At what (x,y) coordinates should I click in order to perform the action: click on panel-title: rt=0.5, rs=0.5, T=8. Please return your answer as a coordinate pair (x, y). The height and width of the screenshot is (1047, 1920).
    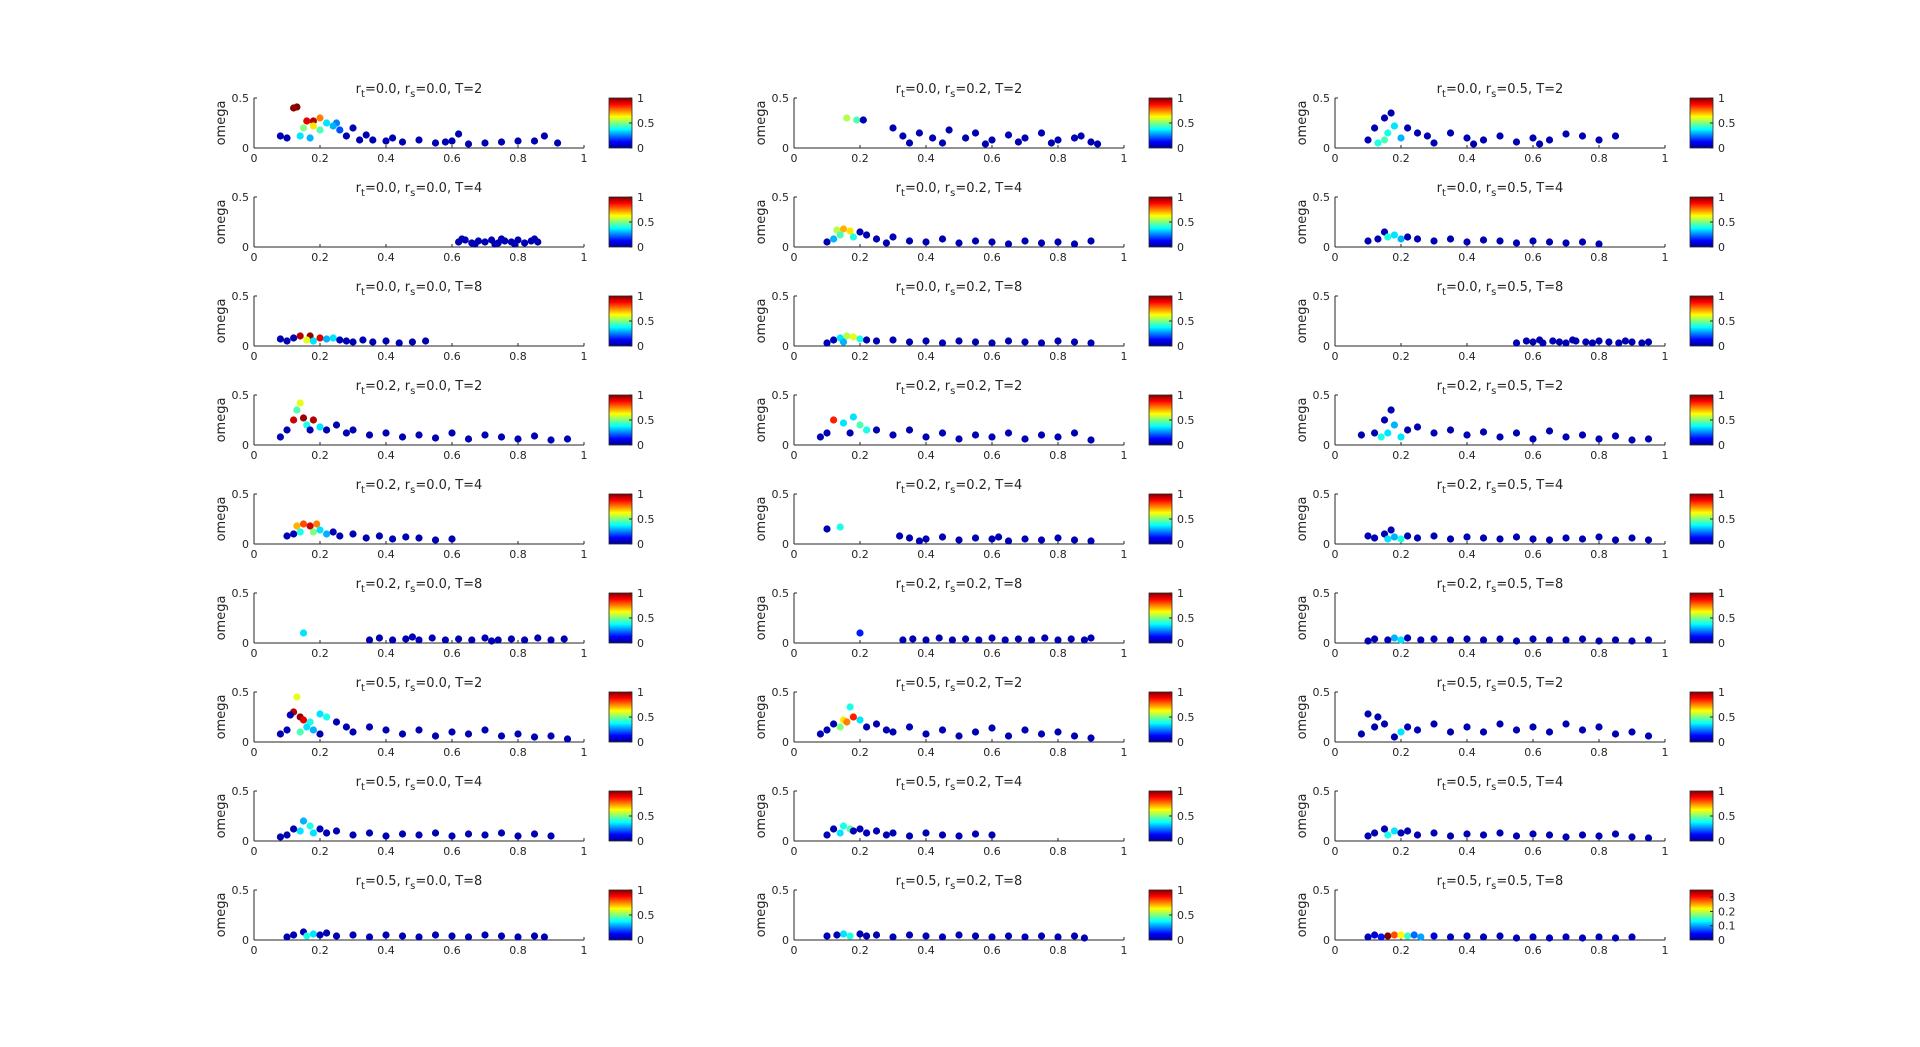
    Looking at the image, I should click on (1500, 883).